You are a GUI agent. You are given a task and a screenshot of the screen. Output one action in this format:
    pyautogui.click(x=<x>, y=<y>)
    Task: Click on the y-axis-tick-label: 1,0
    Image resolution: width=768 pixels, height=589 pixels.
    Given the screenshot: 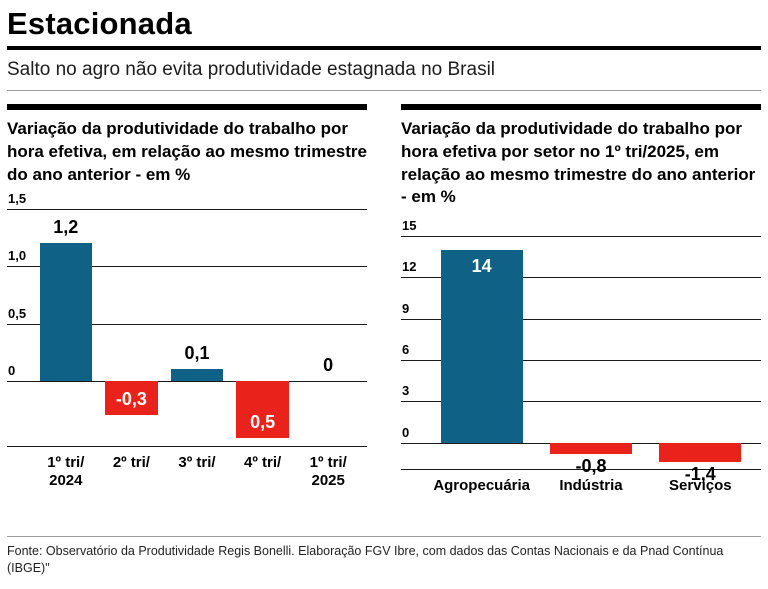 What is the action you would take?
    pyautogui.click(x=17, y=256)
    